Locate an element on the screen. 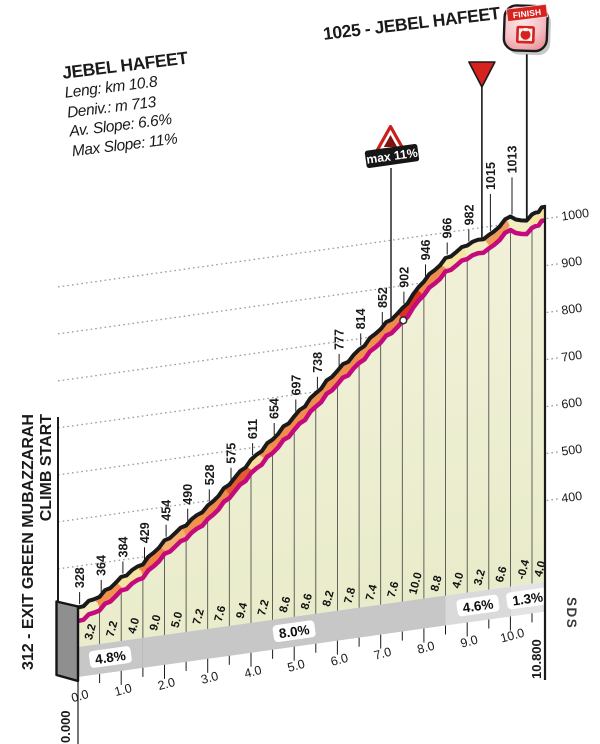  gradient-label-1: 7.2 is located at coordinates (113, 629).